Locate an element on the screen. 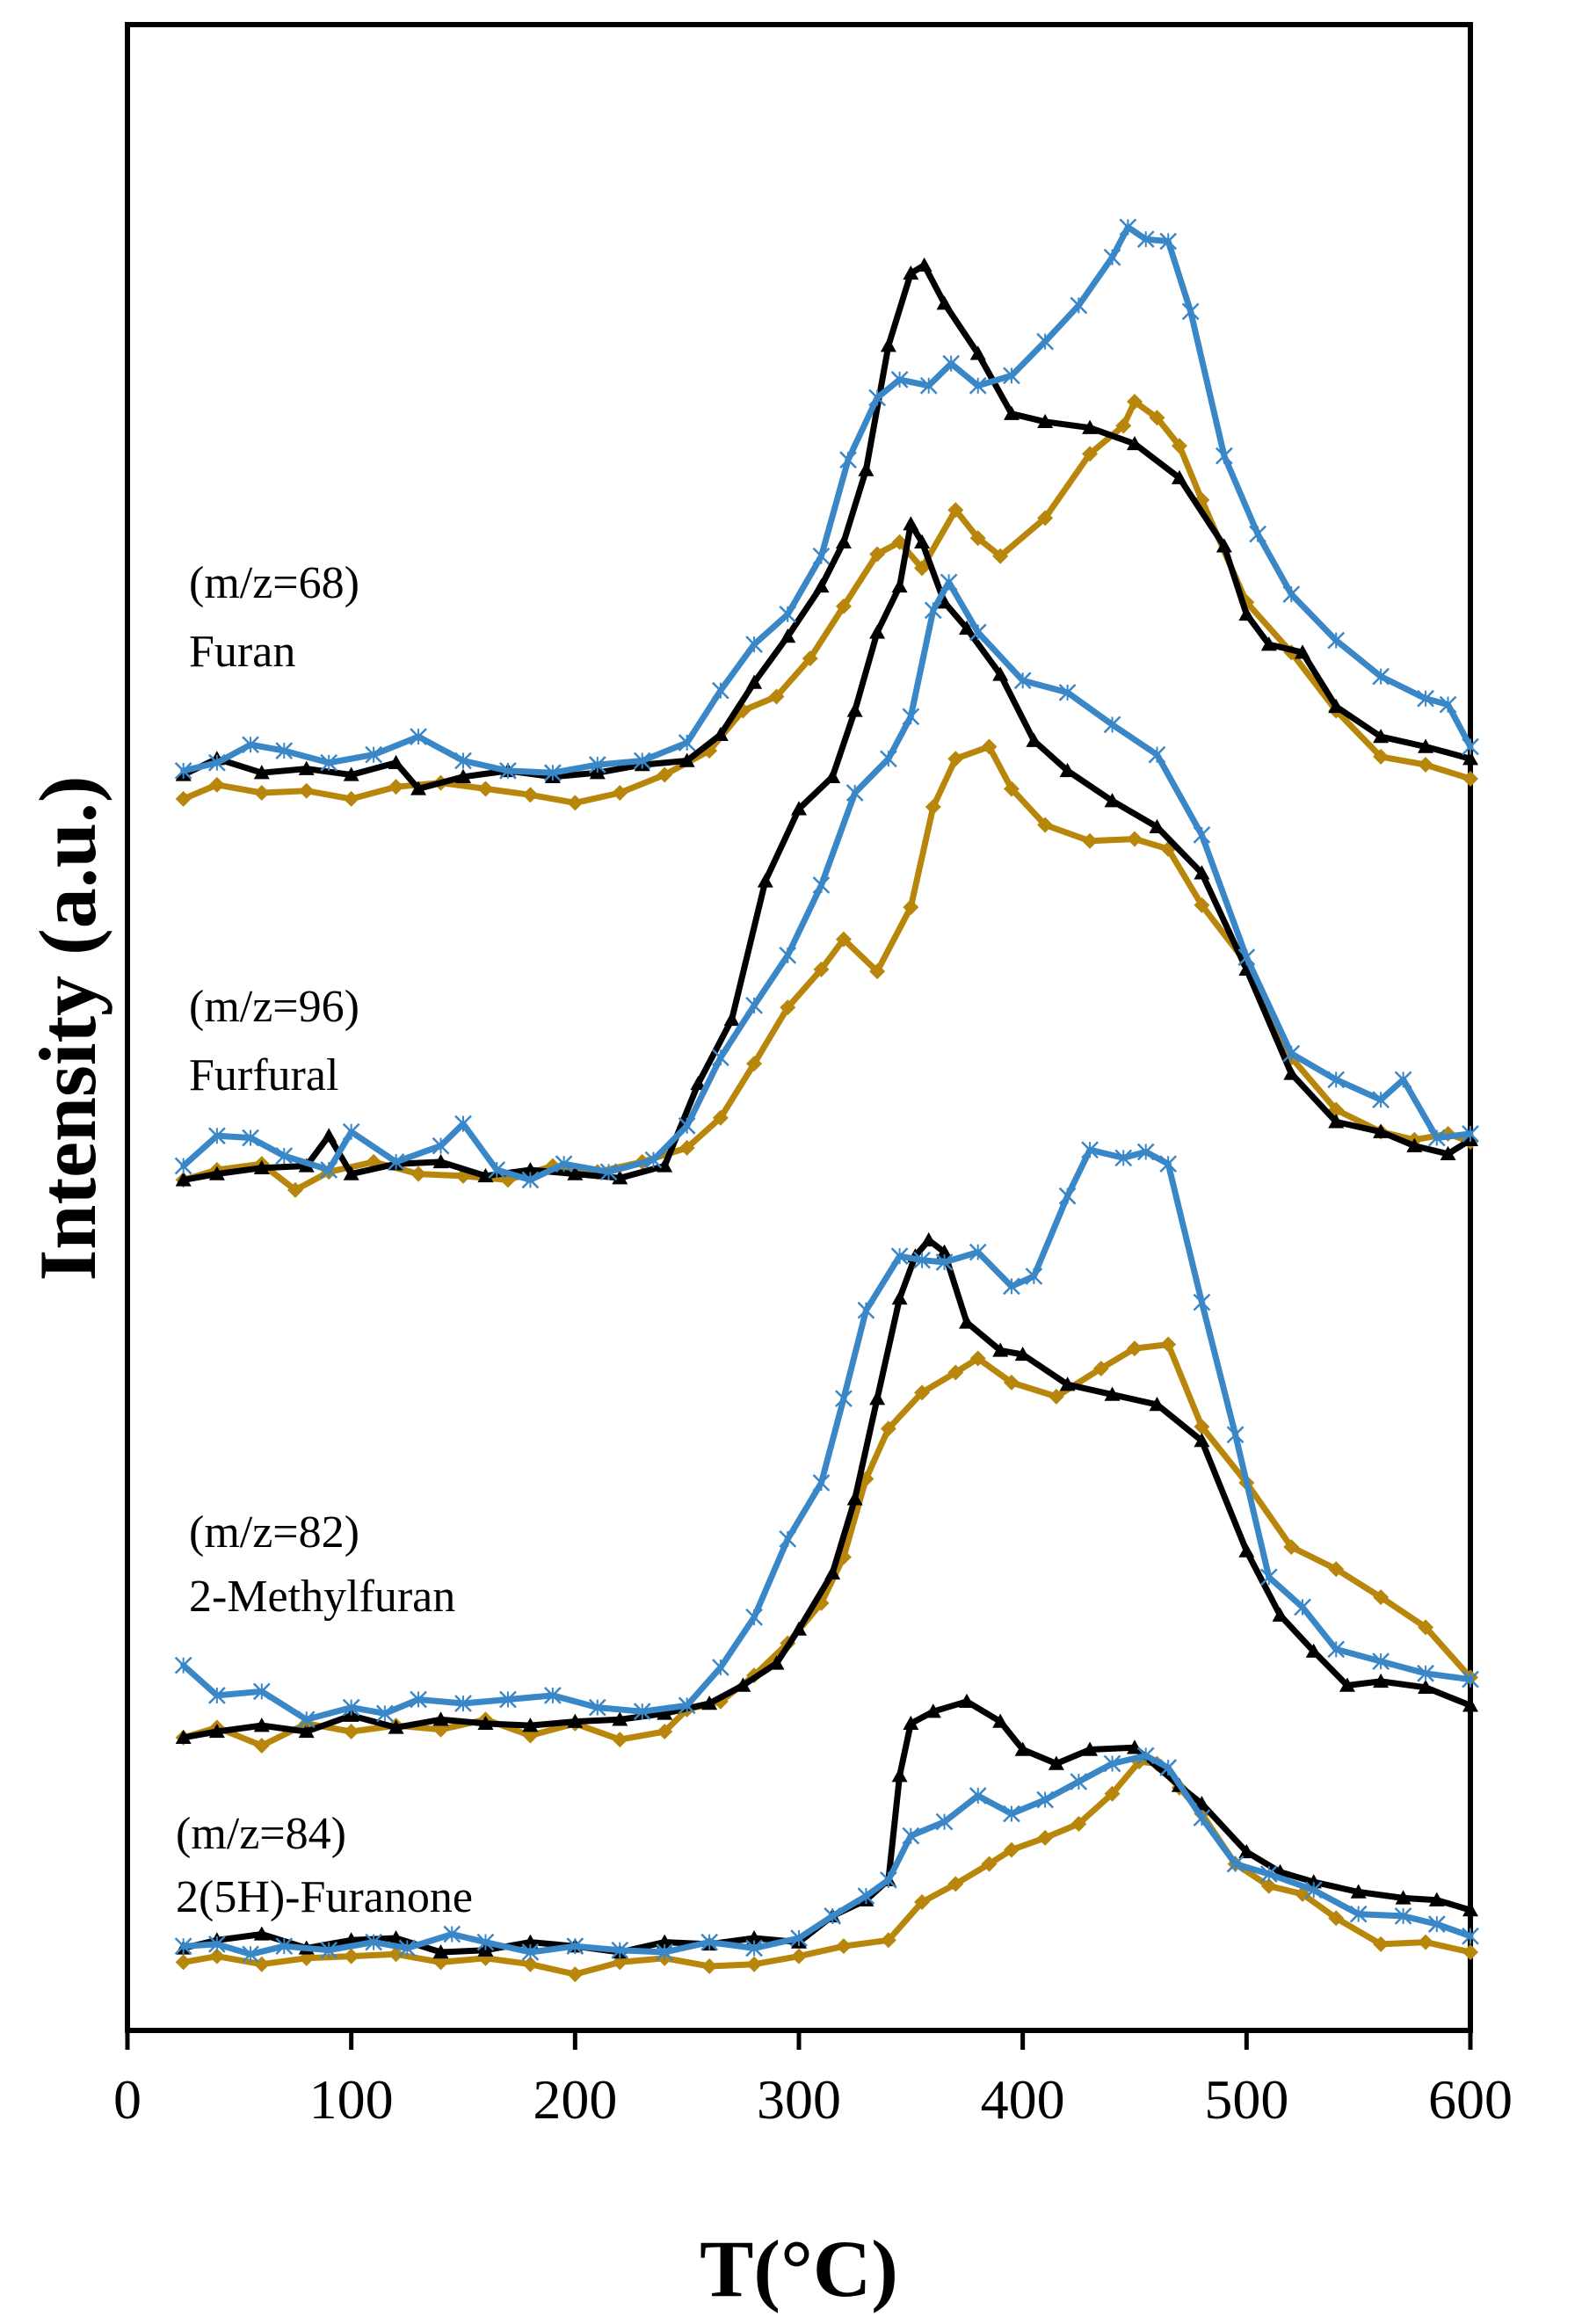 The height and width of the screenshot is (2324, 1582). series-line-star is located at coordinates (826, 1855).